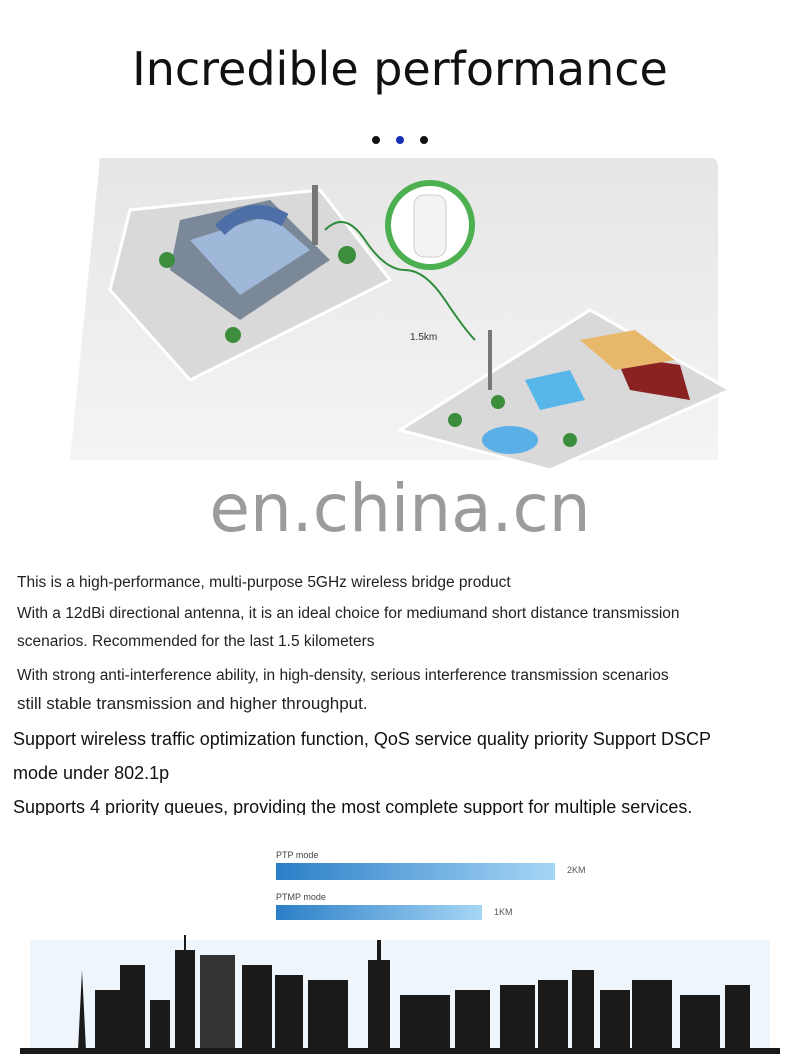 This screenshot has height=1054, width=800. I want to click on range-chart: PTP mode 2KM PTMP mode 1KM, so click(456, 886).